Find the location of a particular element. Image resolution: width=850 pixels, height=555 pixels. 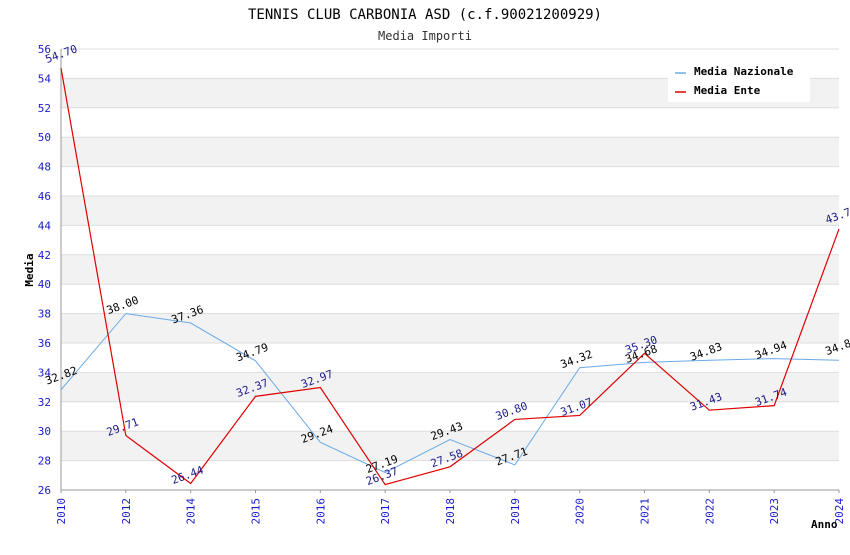

legend: Media Nazionale Media Ente is located at coordinates (739, 81).